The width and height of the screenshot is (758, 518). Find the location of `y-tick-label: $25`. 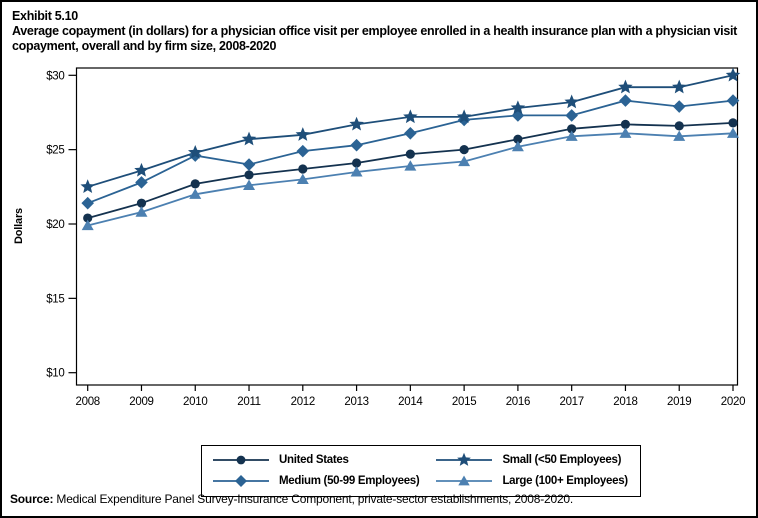

y-tick-label: $25 is located at coordinates (55, 151).